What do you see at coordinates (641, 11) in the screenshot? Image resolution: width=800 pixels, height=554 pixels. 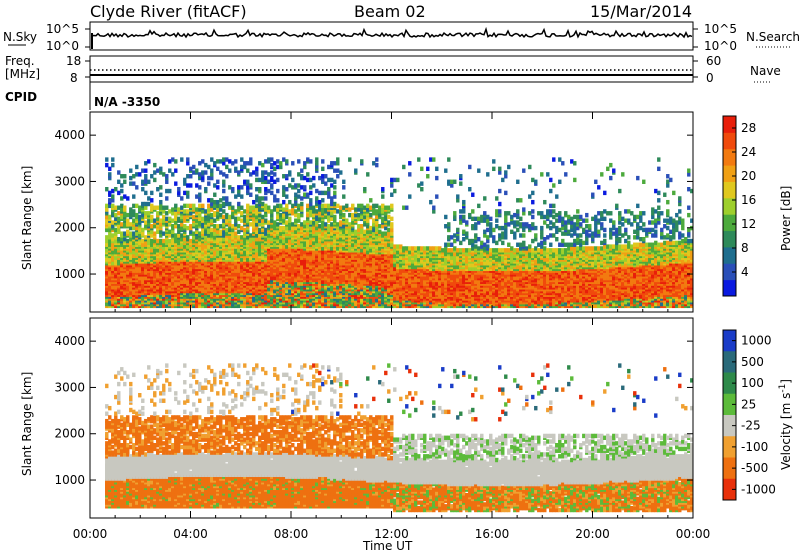 I see `date-title: 15/Mar/2014` at bounding box center [641, 11].